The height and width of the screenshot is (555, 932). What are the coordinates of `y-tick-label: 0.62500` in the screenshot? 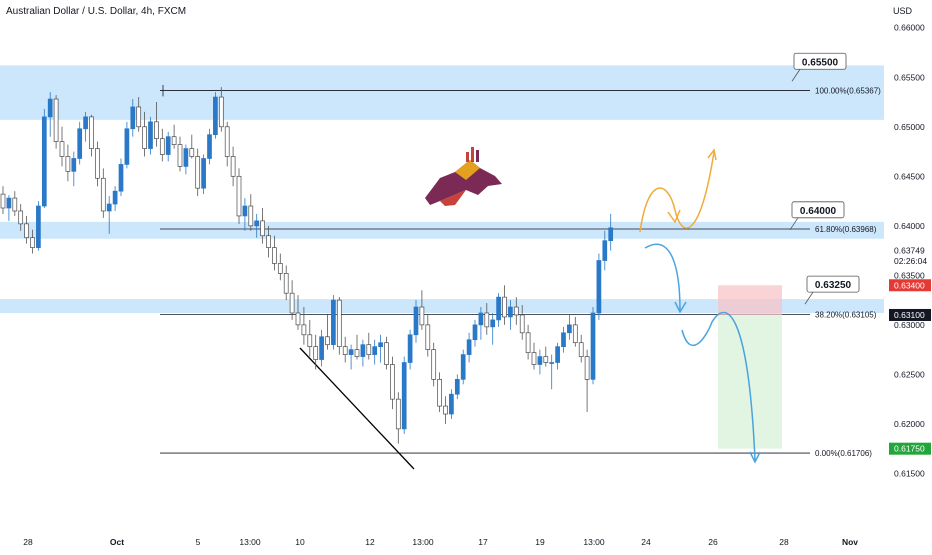 It's located at (909, 374).